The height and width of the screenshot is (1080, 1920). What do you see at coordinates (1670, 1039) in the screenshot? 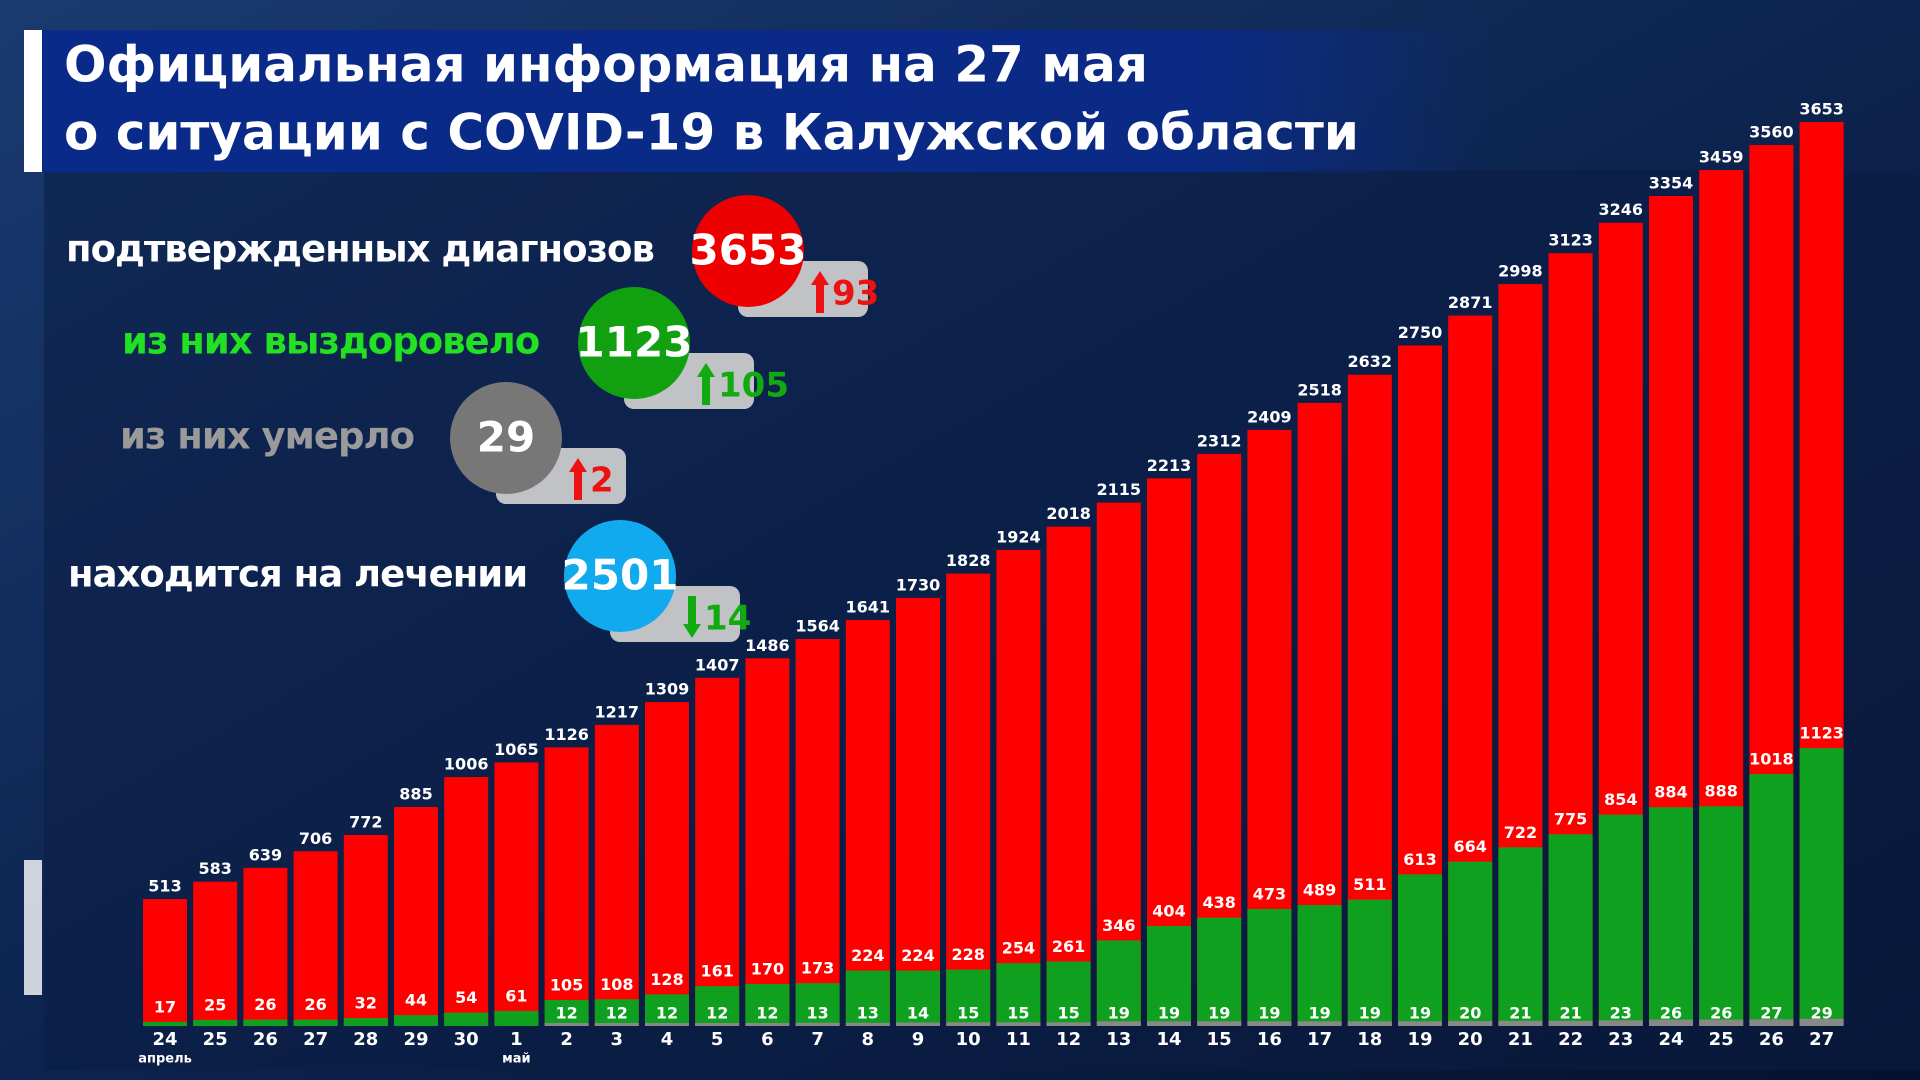
I see `x-tick-label: 24` at bounding box center [1670, 1039].